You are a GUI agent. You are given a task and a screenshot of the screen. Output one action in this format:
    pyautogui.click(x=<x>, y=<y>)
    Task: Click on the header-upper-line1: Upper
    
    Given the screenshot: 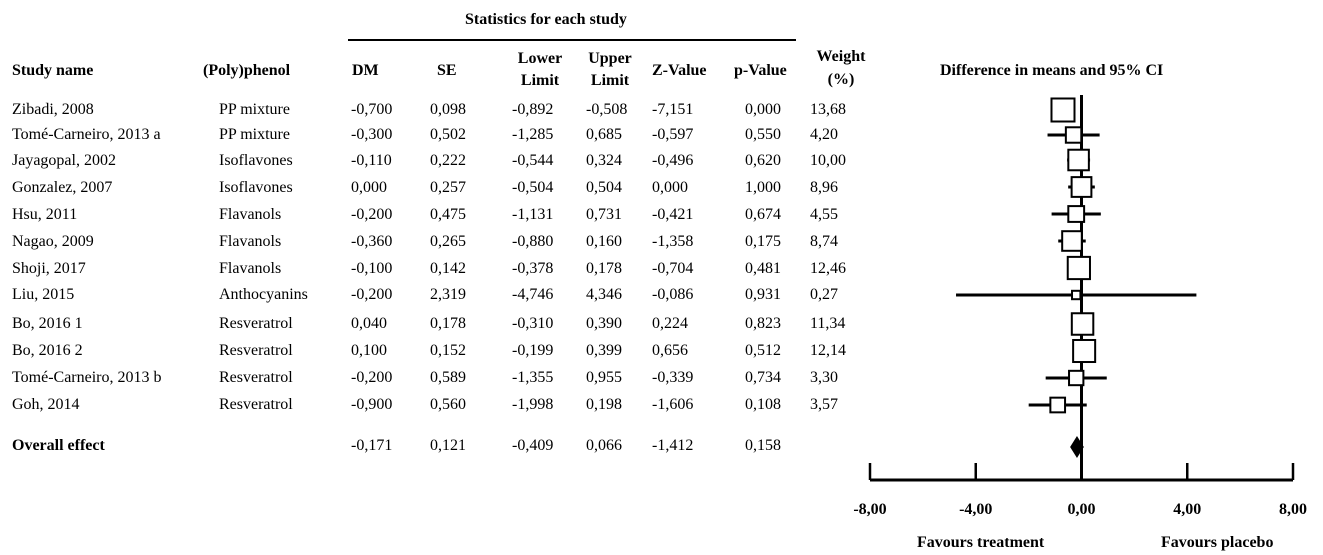 What is the action you would take?
    pyautogui.click(x=610, y=58)
    